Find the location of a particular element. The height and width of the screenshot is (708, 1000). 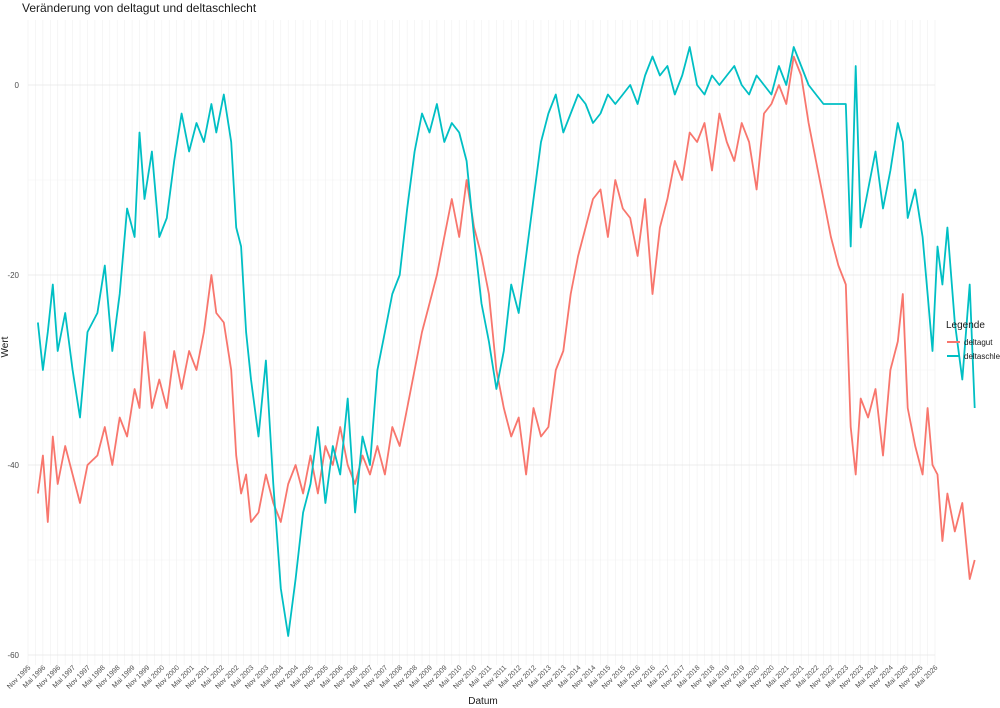

x-axis-title: Datum is located at coordinates (482, 701).